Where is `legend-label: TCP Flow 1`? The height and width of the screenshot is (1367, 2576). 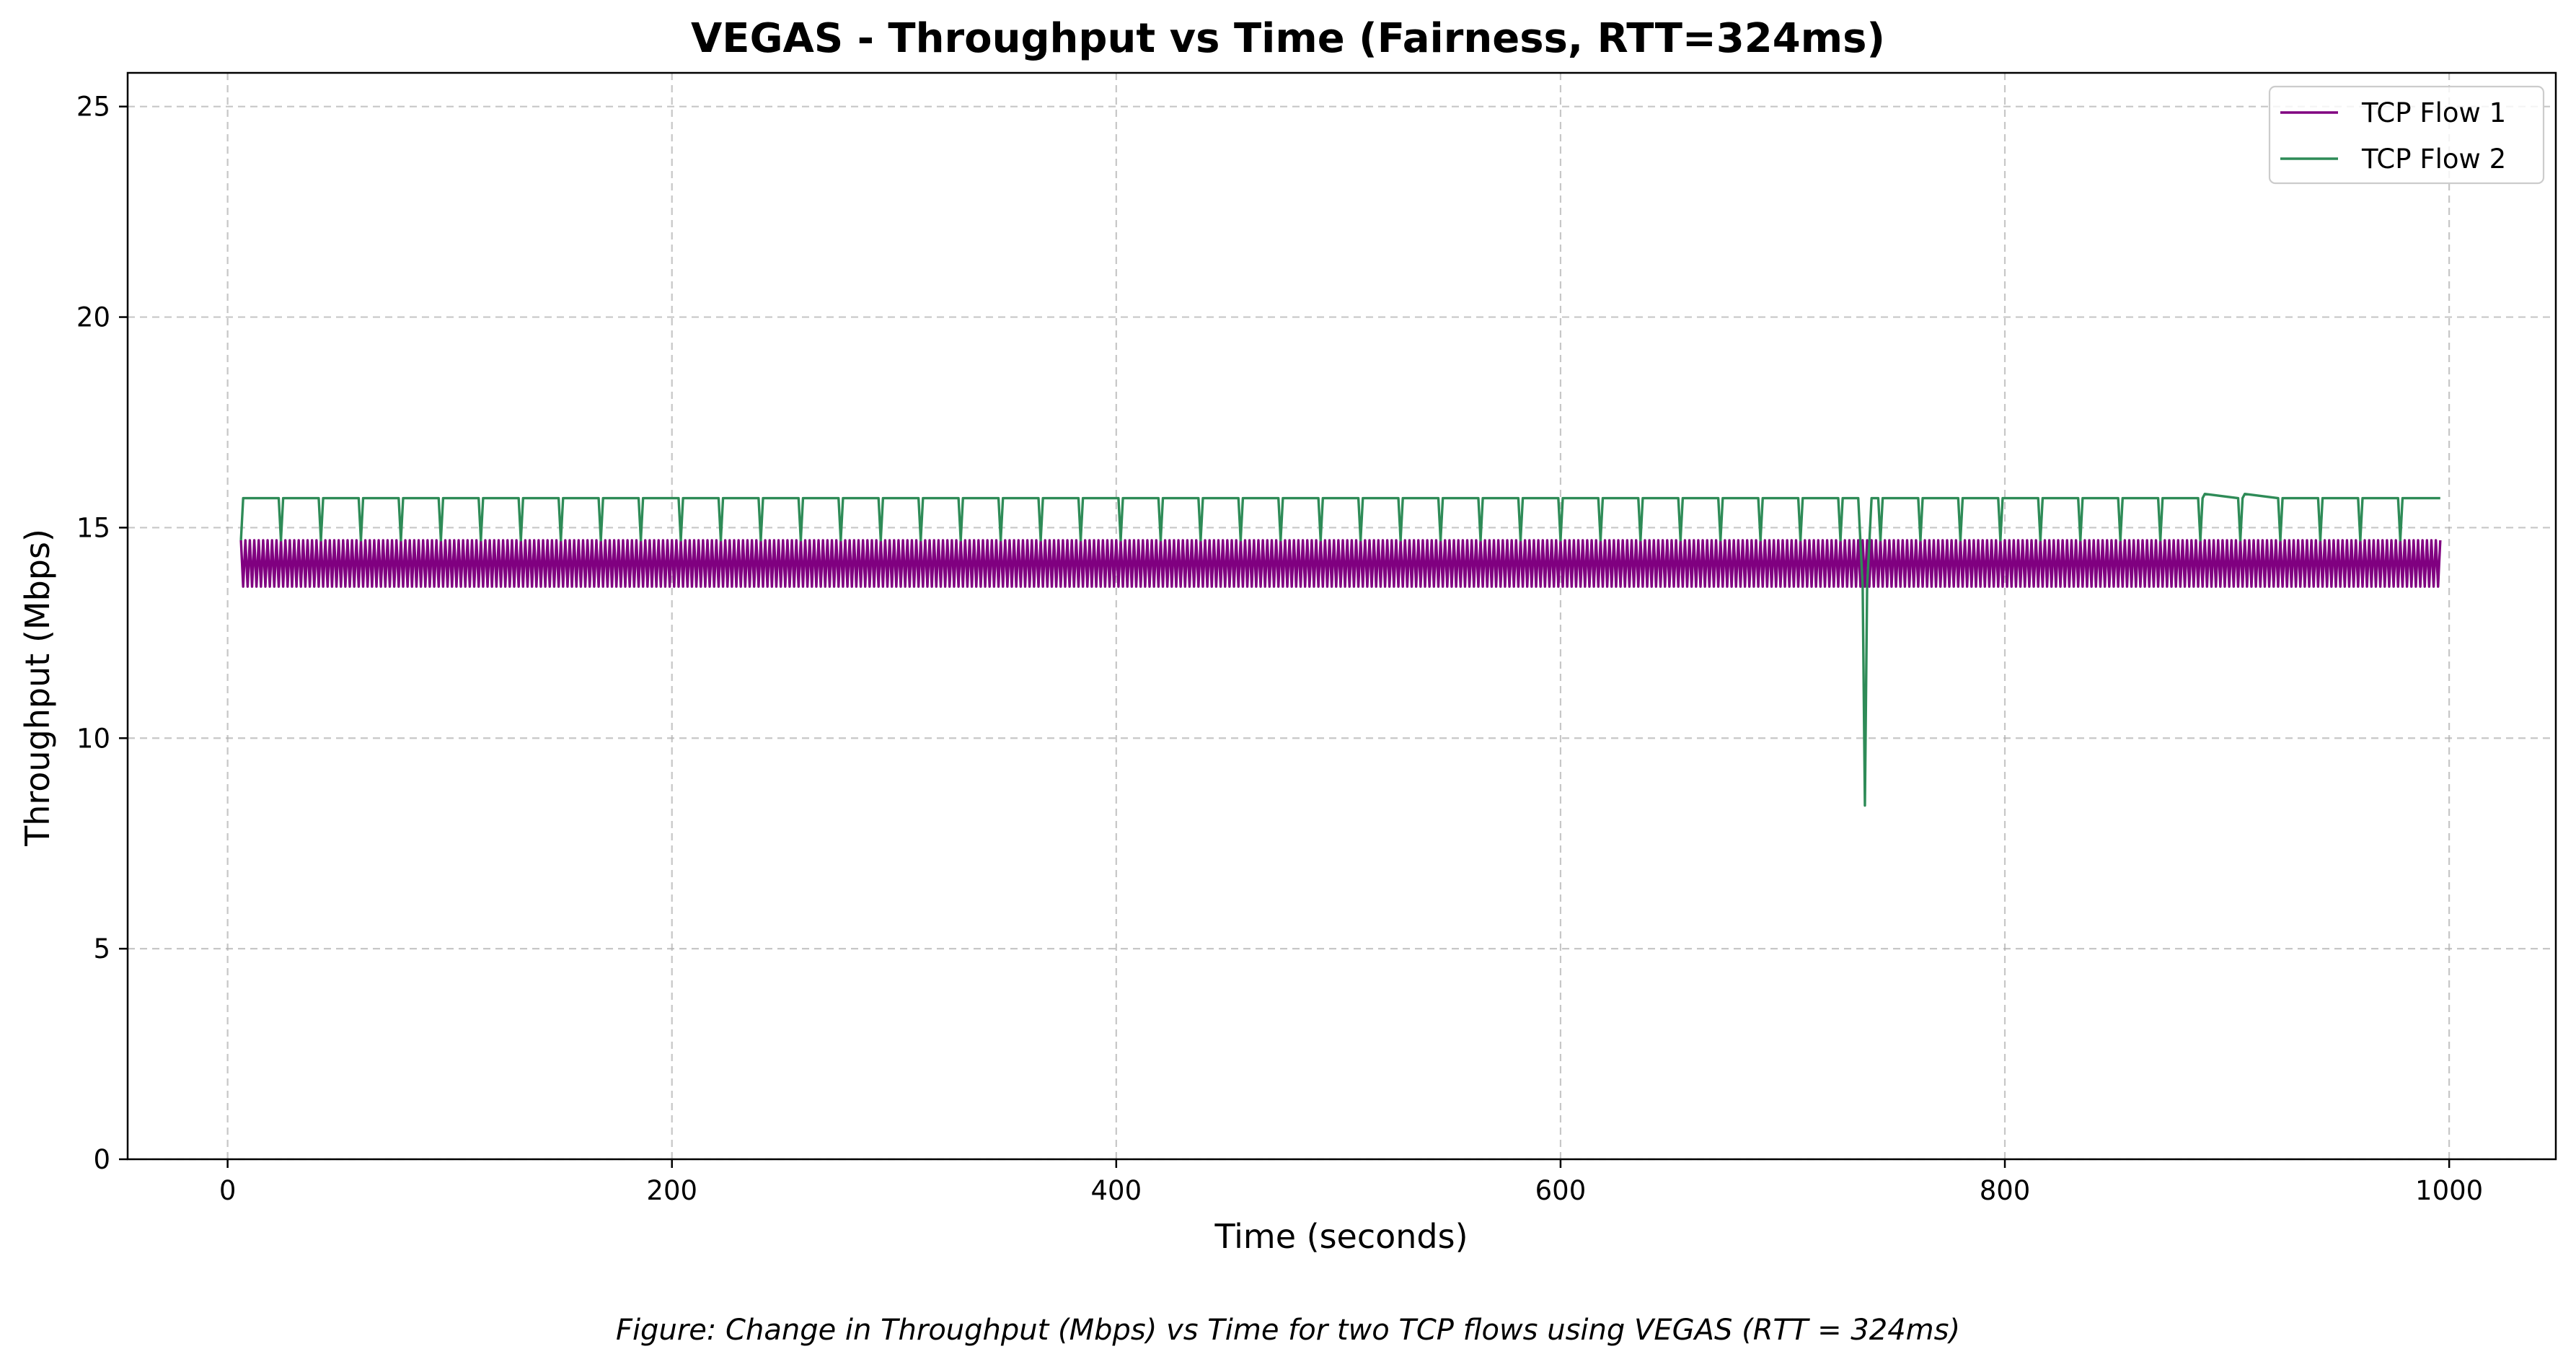 legend-label: TCP Flow 1 is located at coordinates (2433, 112).